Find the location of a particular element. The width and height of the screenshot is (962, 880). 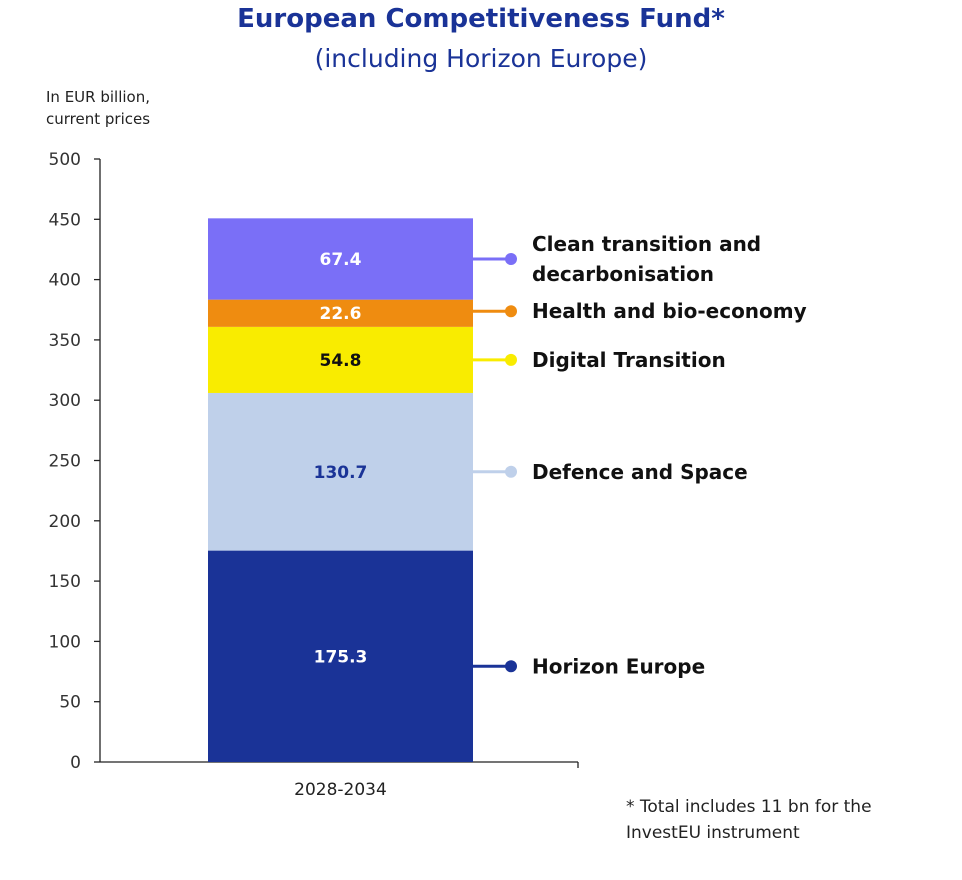

x-tick-label: 2028-2034 is located at coordinates (340, 790).